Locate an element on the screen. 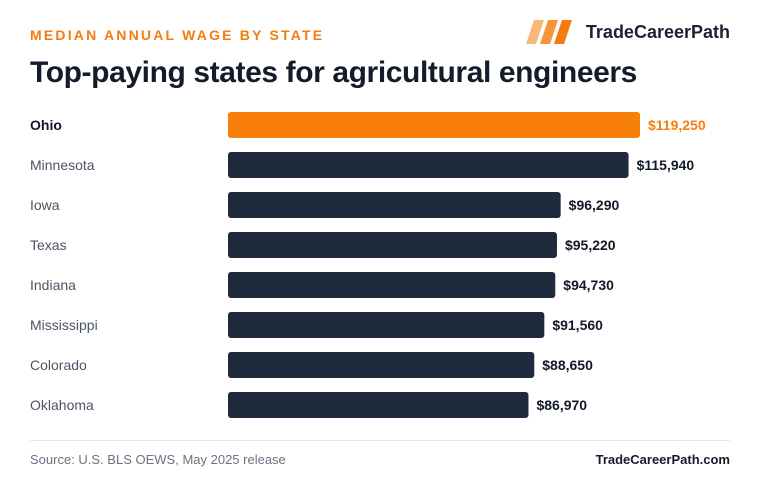 This screenshot has width=760, height=496. value-label: $119,250 is located at coordinates (677, 125).